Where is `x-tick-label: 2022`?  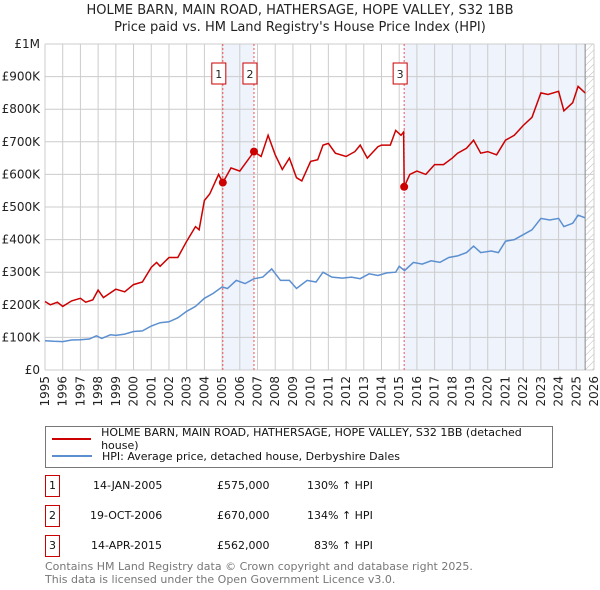
x-tick-label: 2022 is located at coordinates (523, 391).